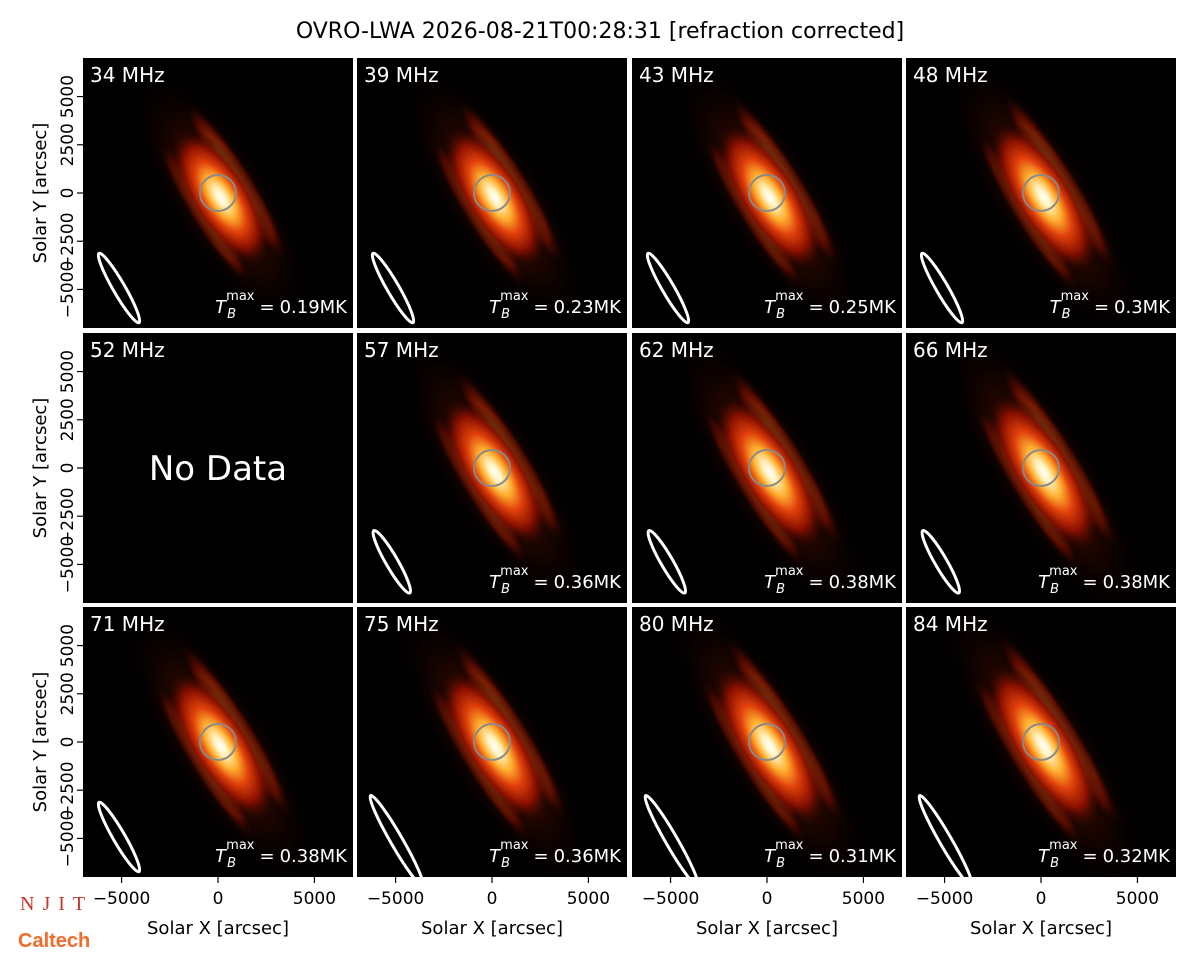  What do you see at coordinates (68, 516) in the screenshot?
I see `y-tick-label: −2500` at bounding box center [68, 516].